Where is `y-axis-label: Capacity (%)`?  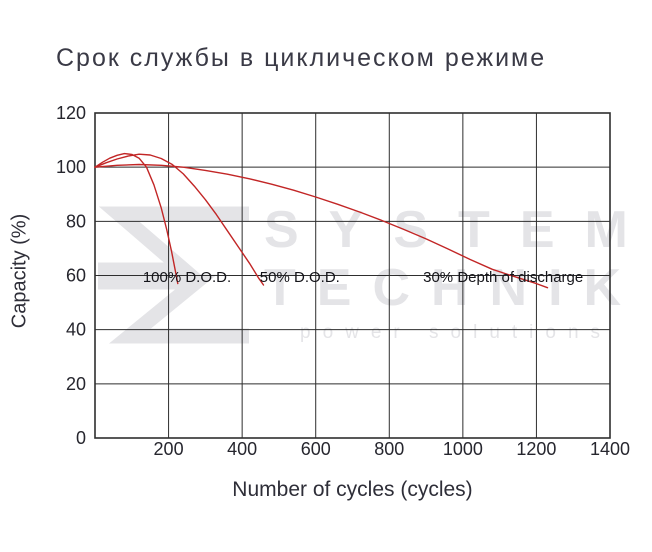 y-axis-label: Capacity (%) is located at coordinates (19, 271).